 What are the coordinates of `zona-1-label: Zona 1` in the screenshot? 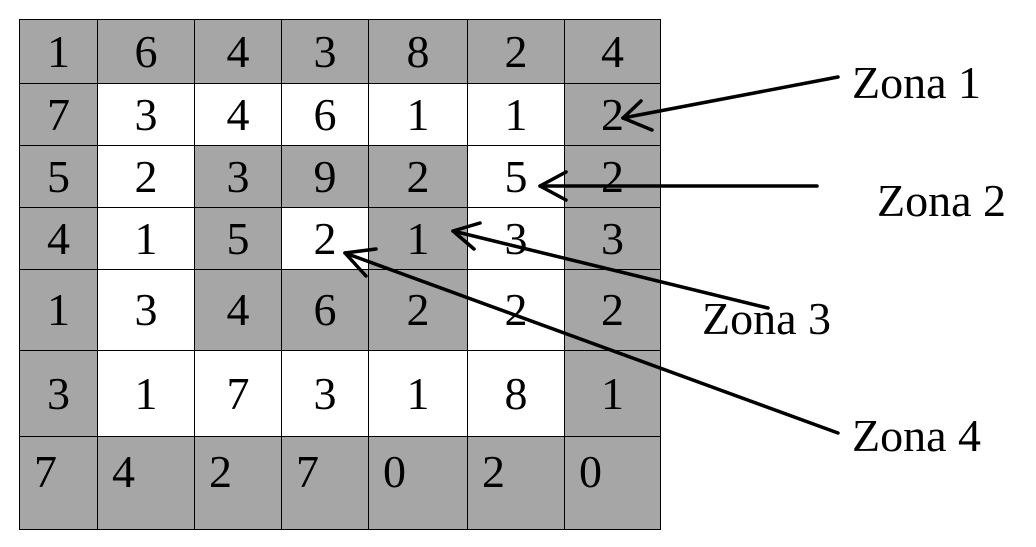 It's located at (916, 83).